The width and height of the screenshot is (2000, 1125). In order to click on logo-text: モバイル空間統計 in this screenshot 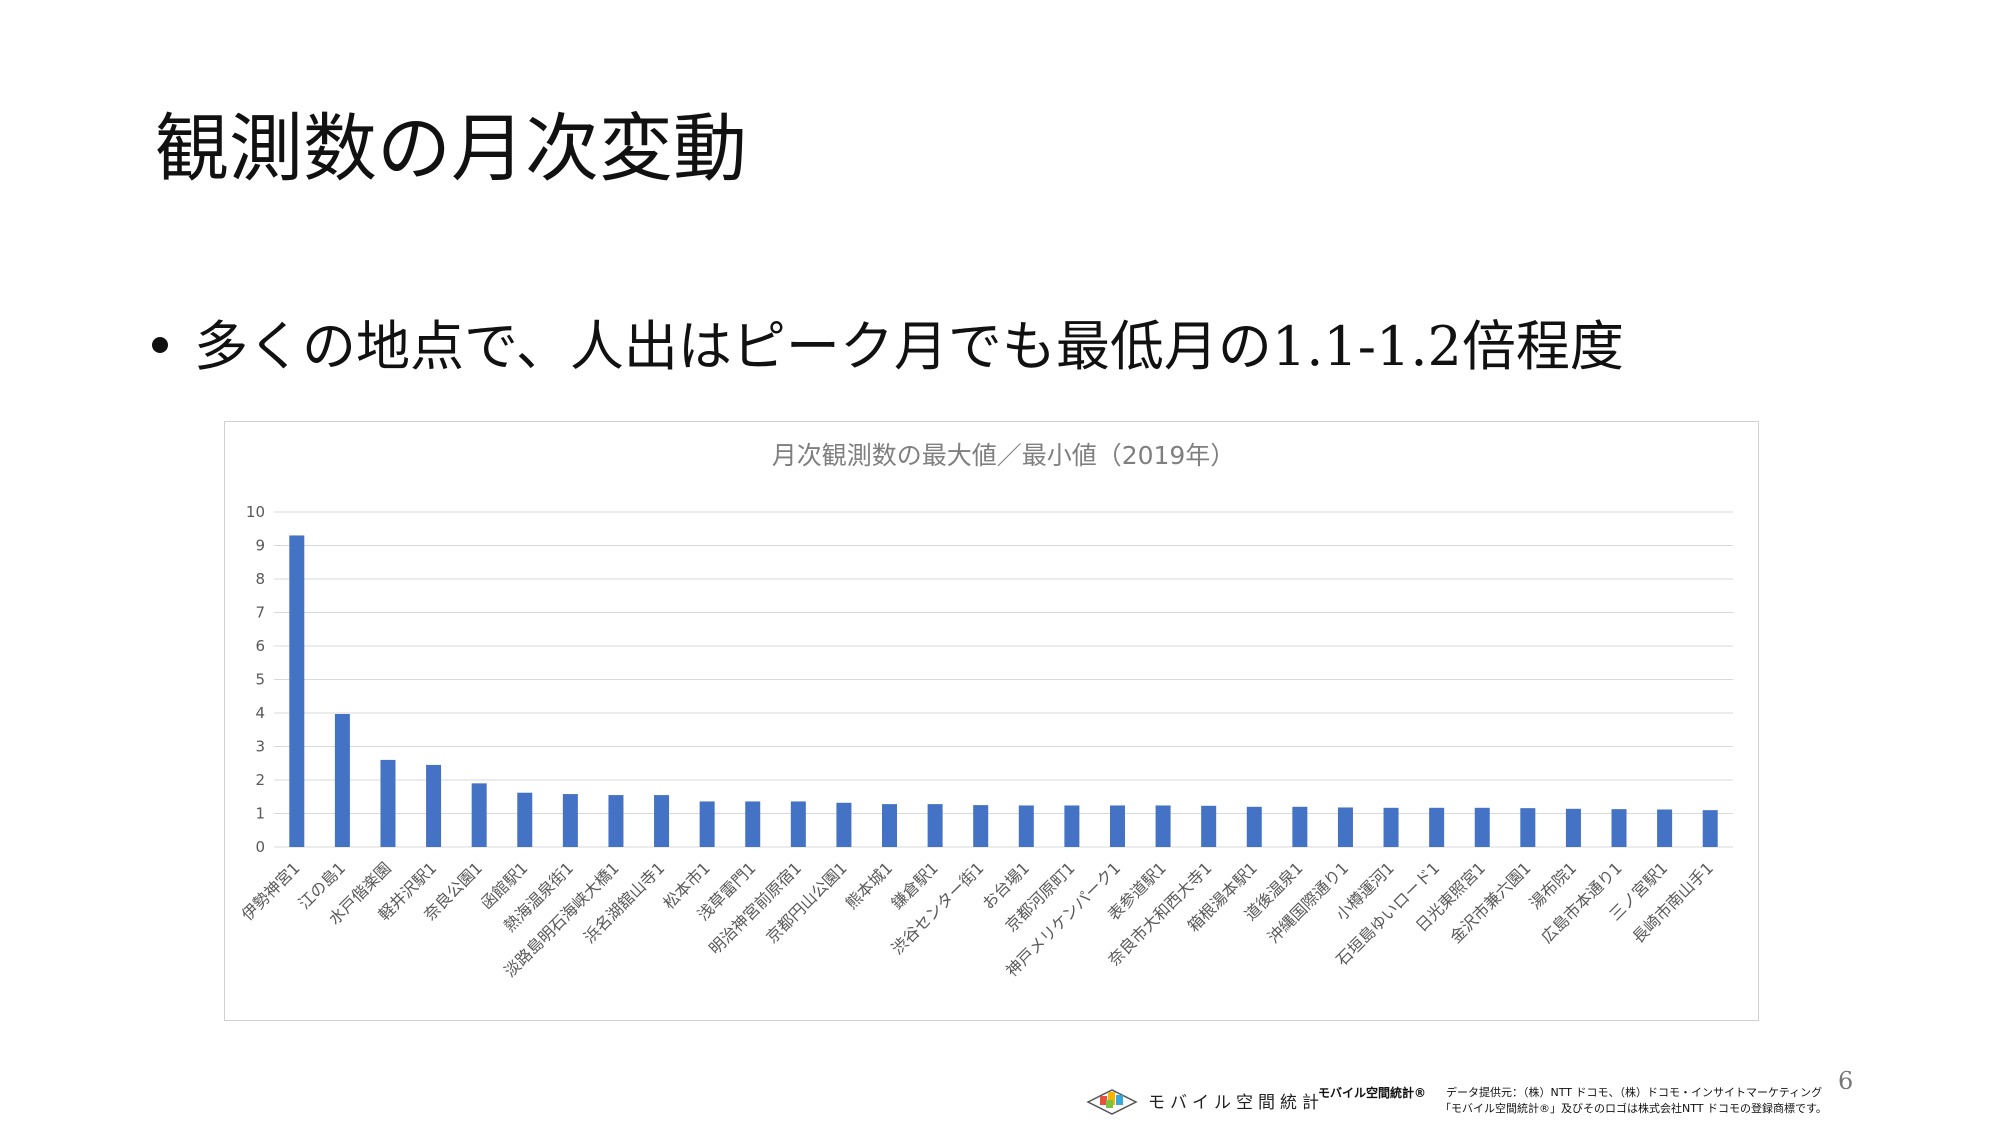, I will do `click(1236, 1103)`.